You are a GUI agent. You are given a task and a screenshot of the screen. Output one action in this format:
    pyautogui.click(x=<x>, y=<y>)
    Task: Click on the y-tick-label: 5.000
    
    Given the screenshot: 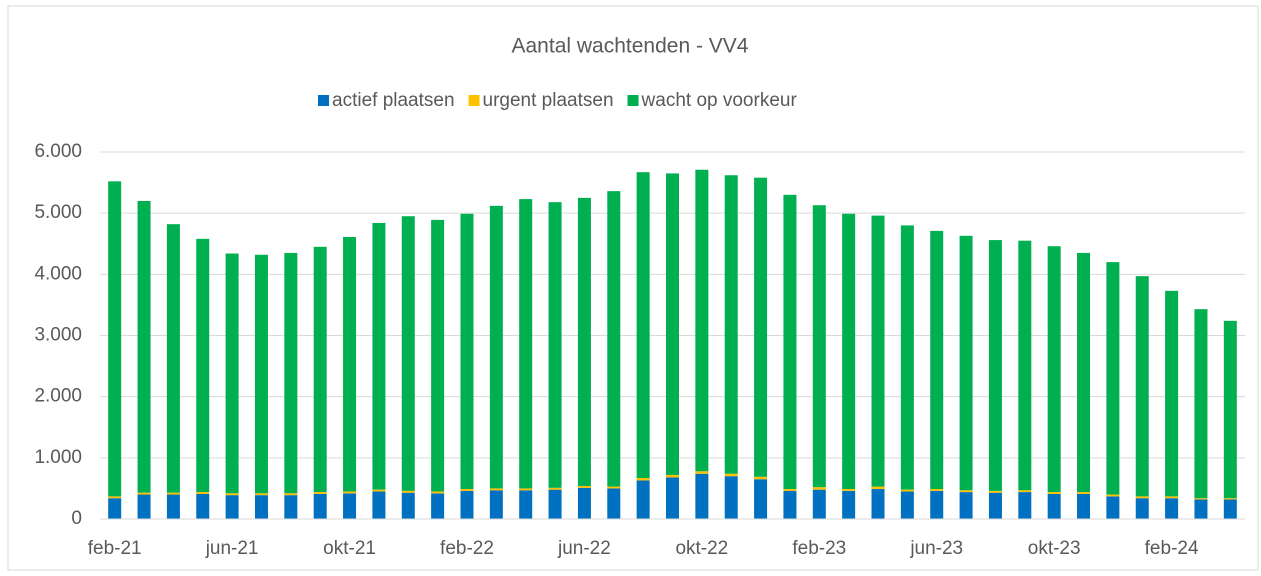 What is the action you would take?
    pyautogui.click(x=58, y=212)
    